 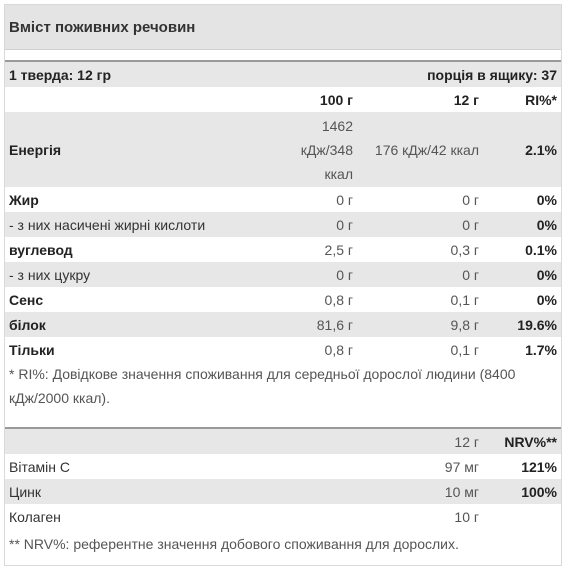 I want to click on nutrient-ri: 19.6%, so click(x=522, y=324).